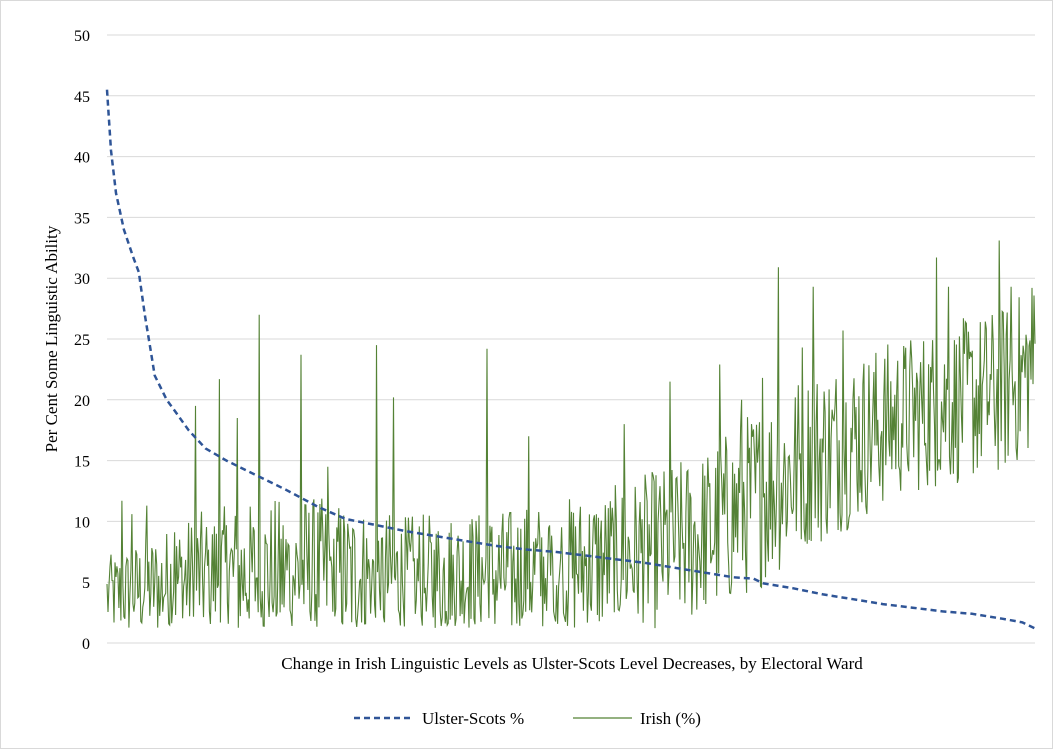  Describe the element at coordinates (82, 218) in the screenshot. I see `y-tick-label-35: 35` at that location.